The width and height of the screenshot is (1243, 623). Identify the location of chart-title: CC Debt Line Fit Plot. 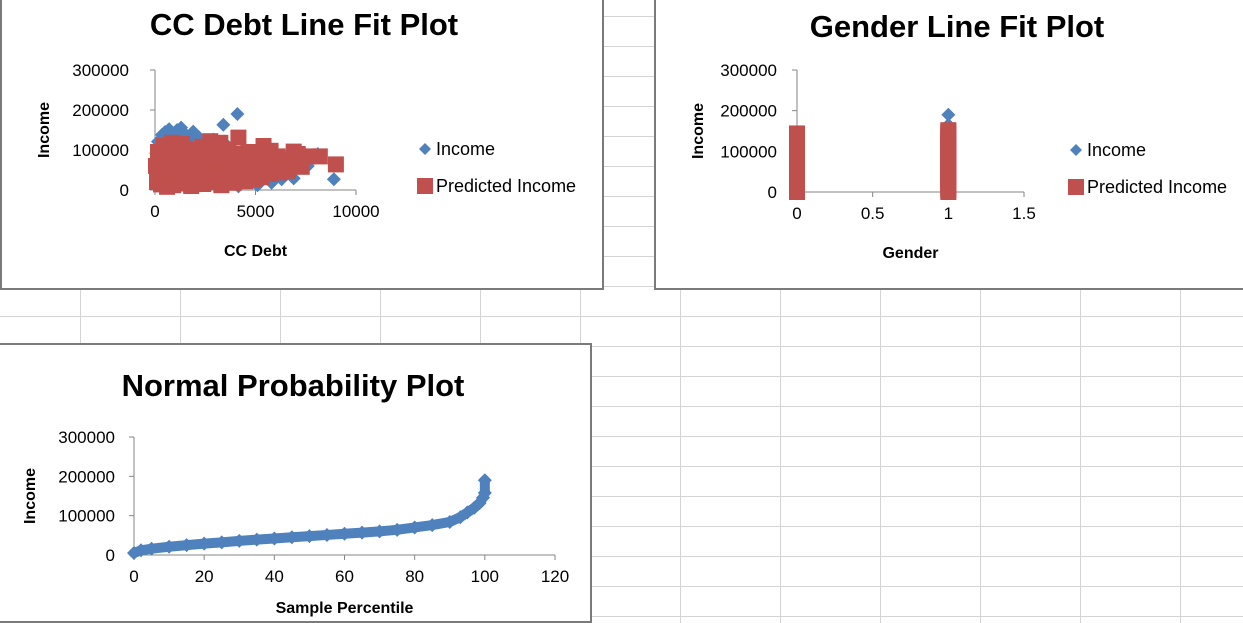
(304, 24).